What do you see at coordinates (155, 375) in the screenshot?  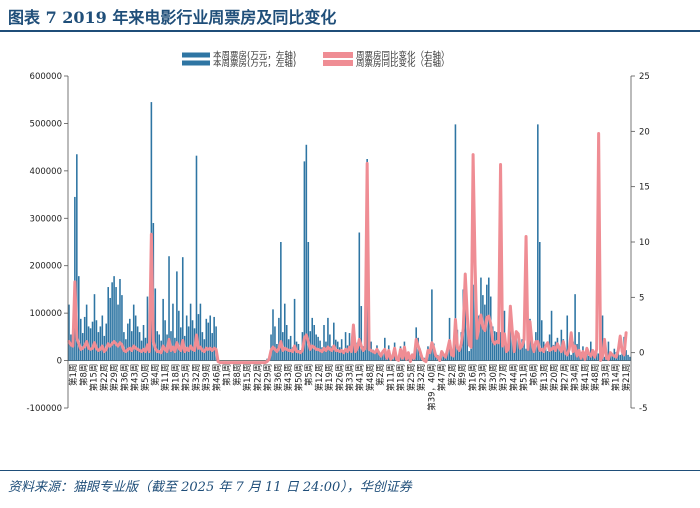 I see `x-tick-label: 第4周` at bounding box center [155, 375].